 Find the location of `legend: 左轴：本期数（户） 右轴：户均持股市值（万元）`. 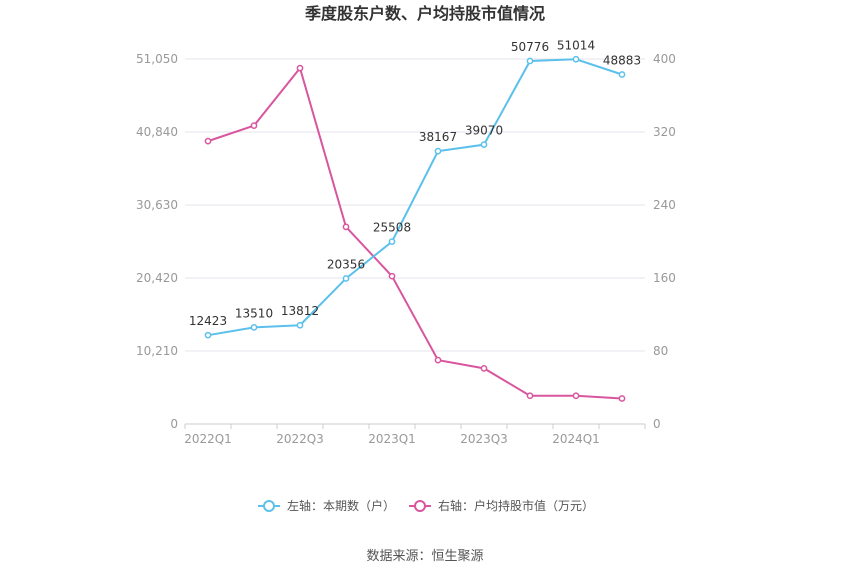

legend: 左轴：本期数（户） 右轴：户均持股市值（万元） is located at coordinates (426, 505).